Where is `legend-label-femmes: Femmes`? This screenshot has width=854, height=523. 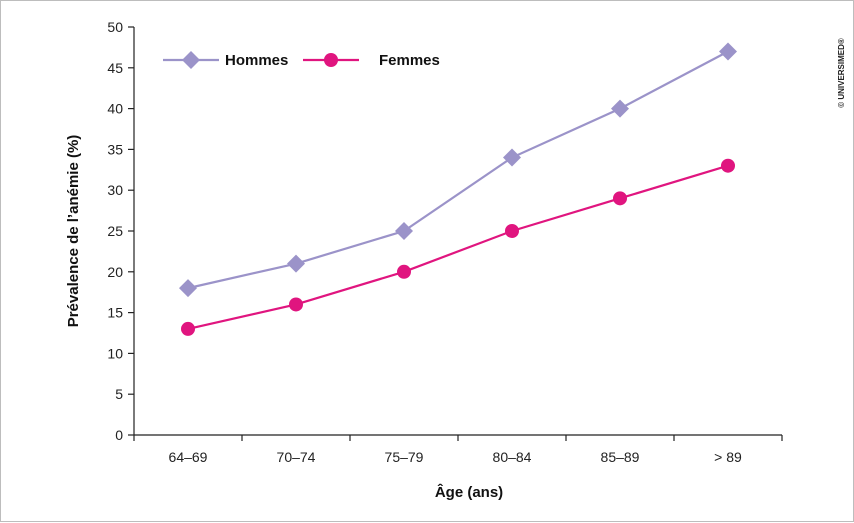 legend-label-femmes: Femmes is located at coordinates (409, 60).